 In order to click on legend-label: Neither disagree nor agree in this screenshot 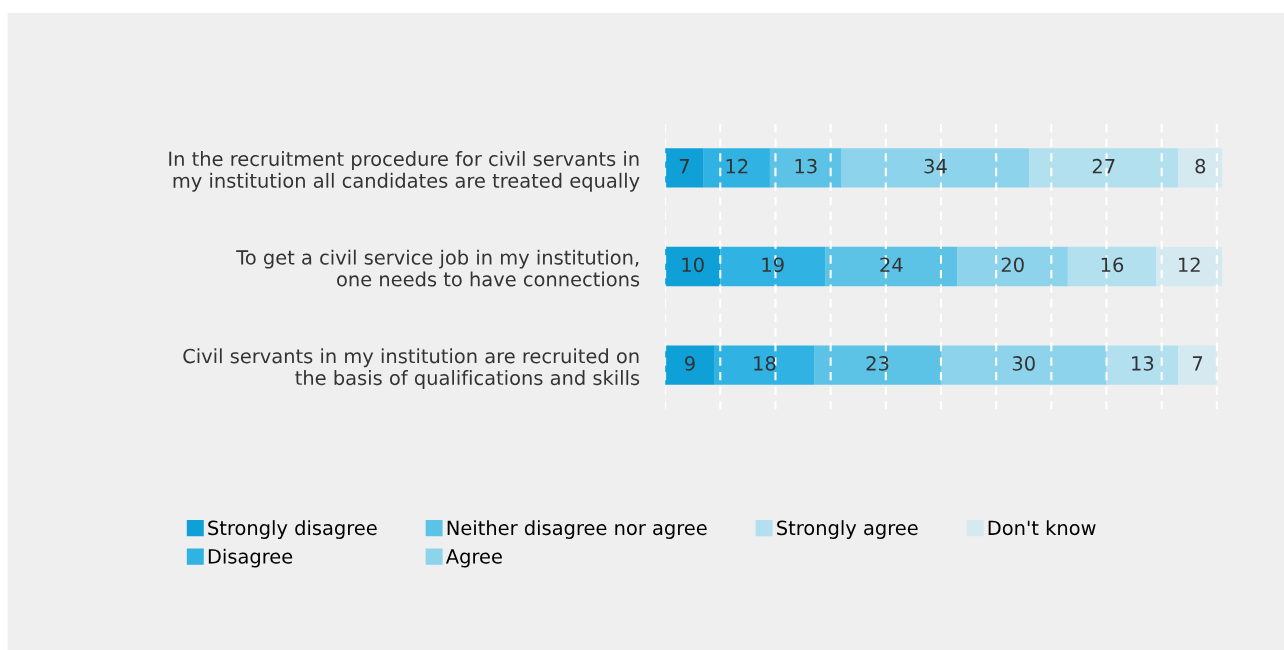, I will do `click(577, 529)`.